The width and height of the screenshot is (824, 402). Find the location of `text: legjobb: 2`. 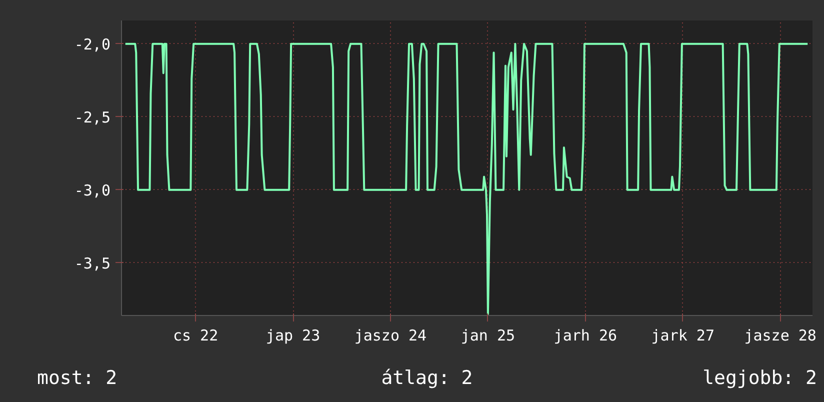

text: legjobb: 2 is located at coordinates (759, 378).